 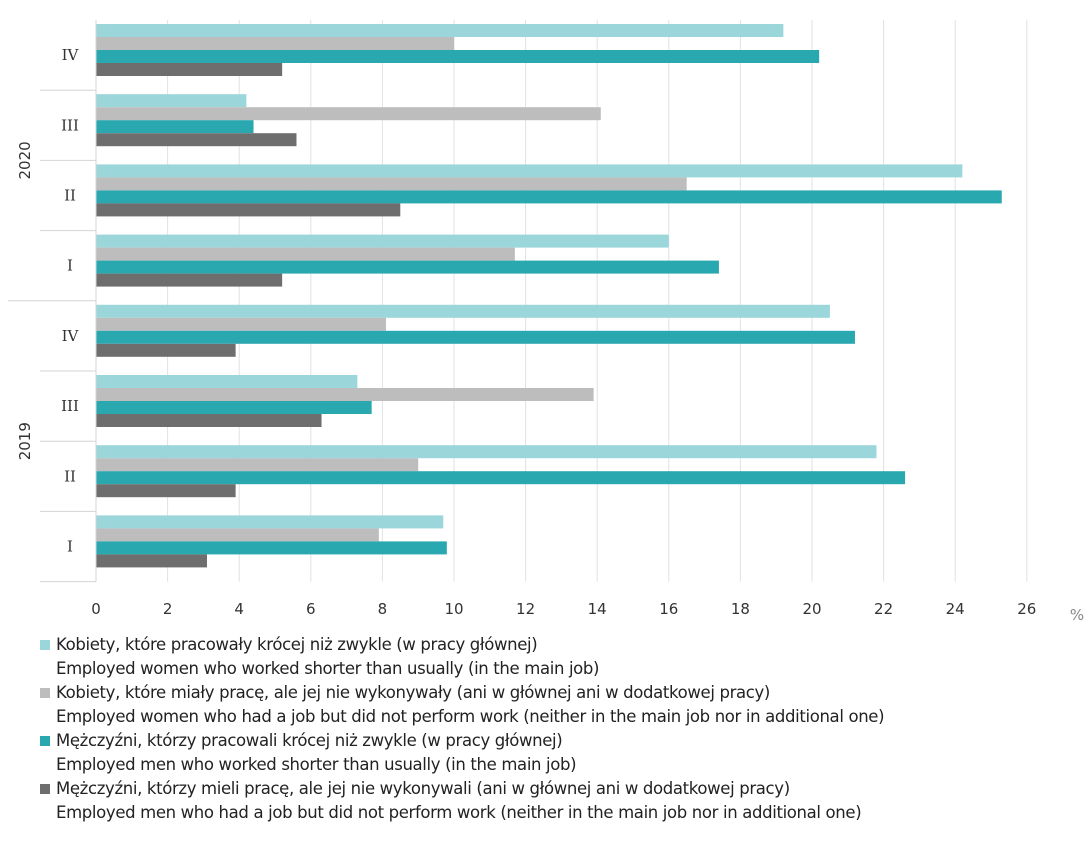 I want to click on x-tick-label: 4, so click(x=239, y=609).